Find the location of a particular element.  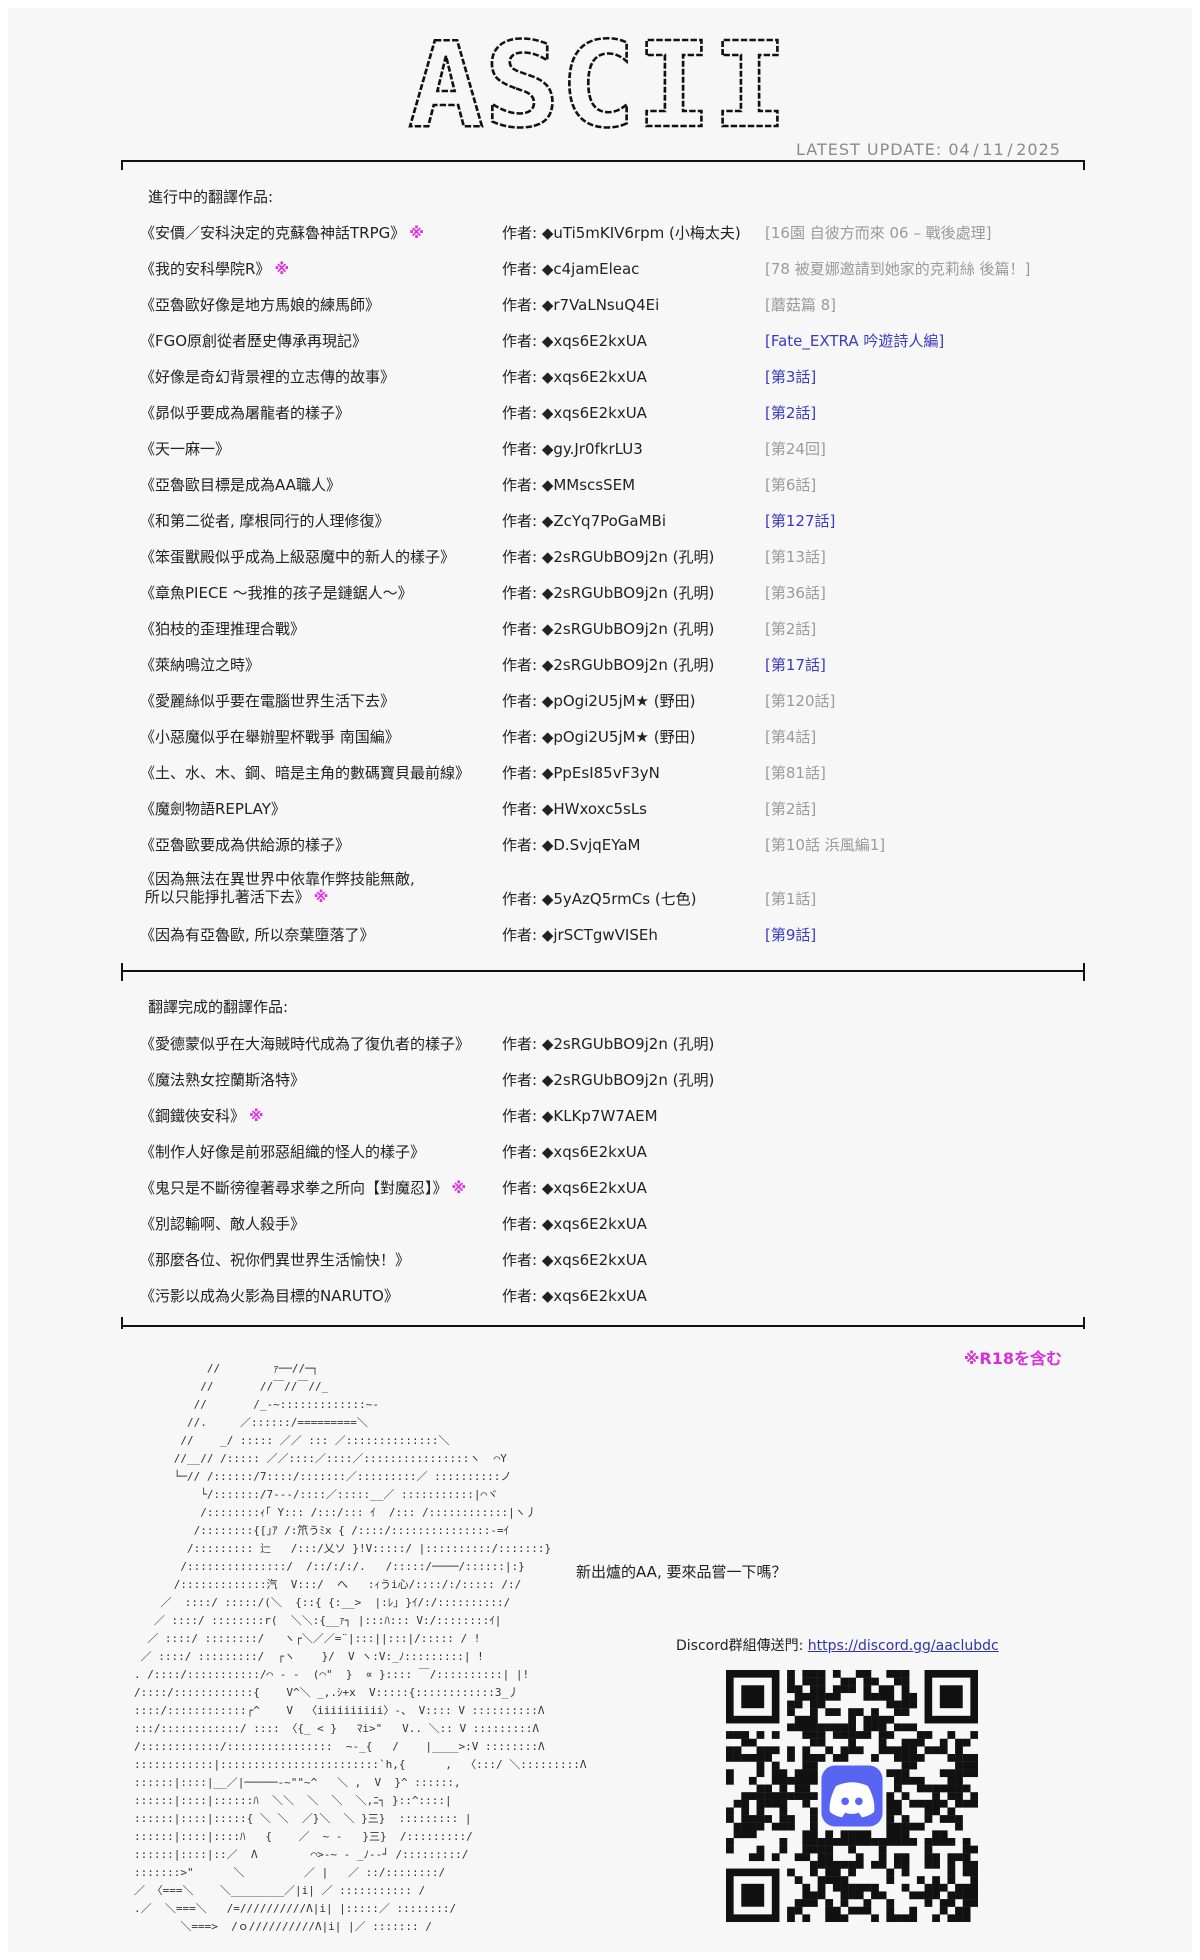

latest-chapter-link: [第24回] is located at coordinates (795, 449).